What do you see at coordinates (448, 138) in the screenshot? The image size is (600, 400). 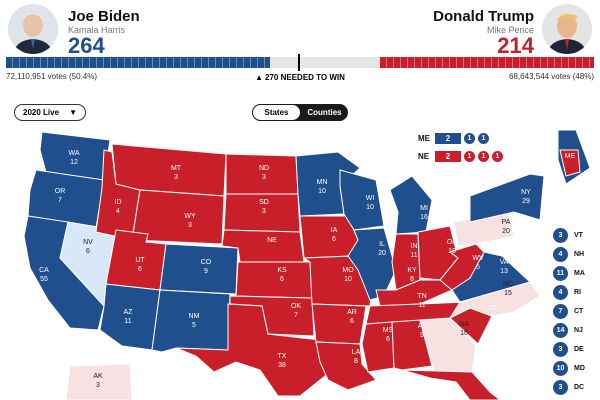 I see `maine-statewide: 2` at bounding box center [448, 138].